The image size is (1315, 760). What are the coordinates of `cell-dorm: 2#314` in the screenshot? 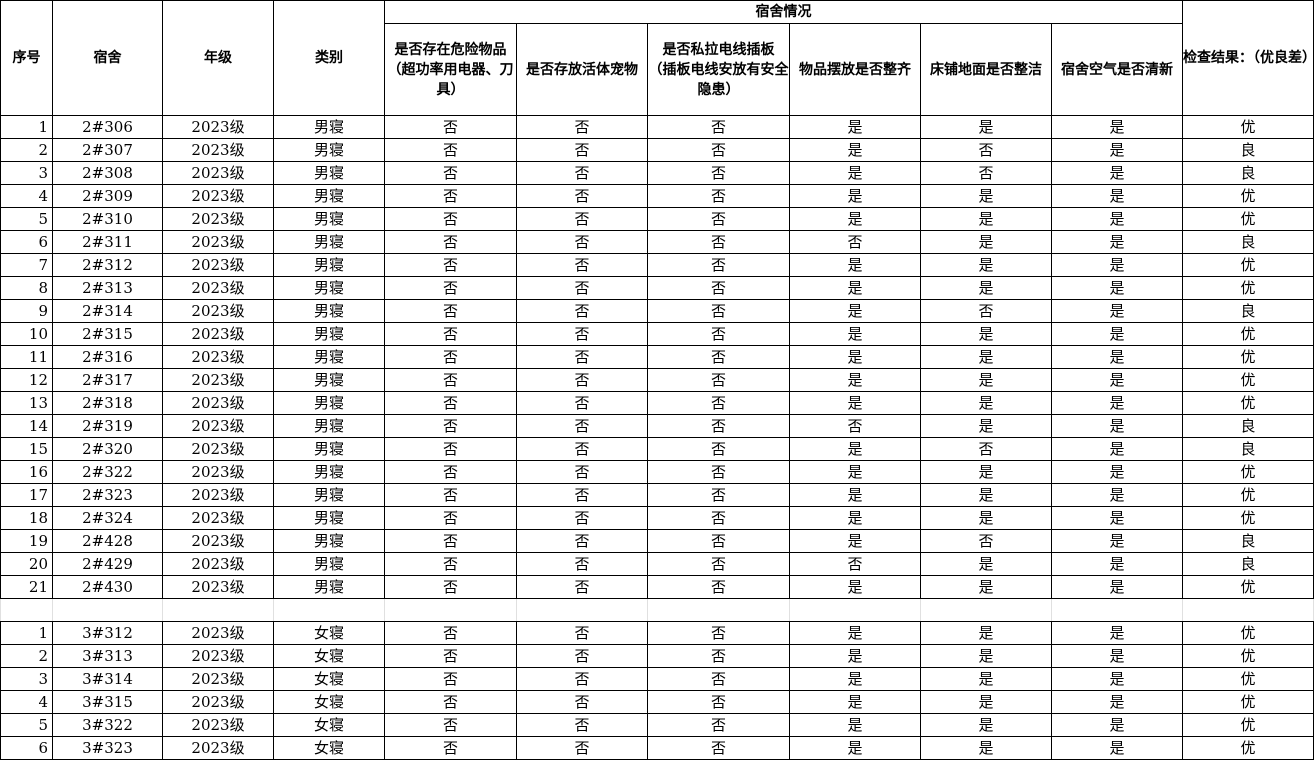 It's located at (107, 311).